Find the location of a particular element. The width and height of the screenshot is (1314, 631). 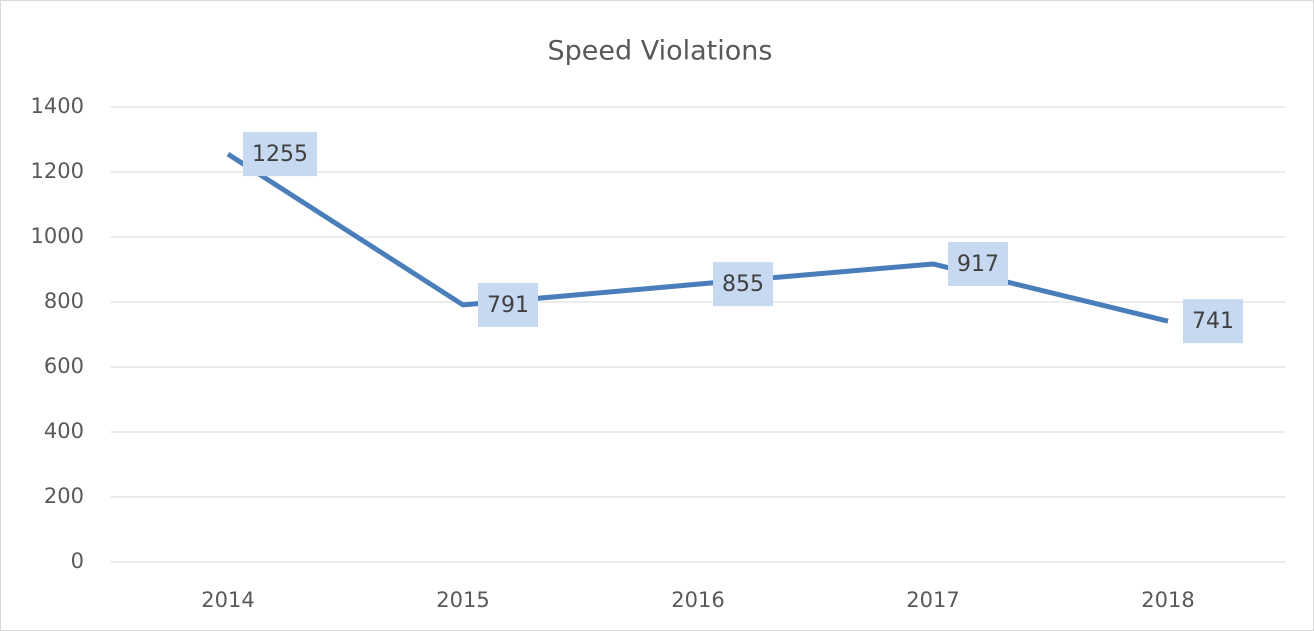

data-label: 917 is located at coordinates (978, 264).